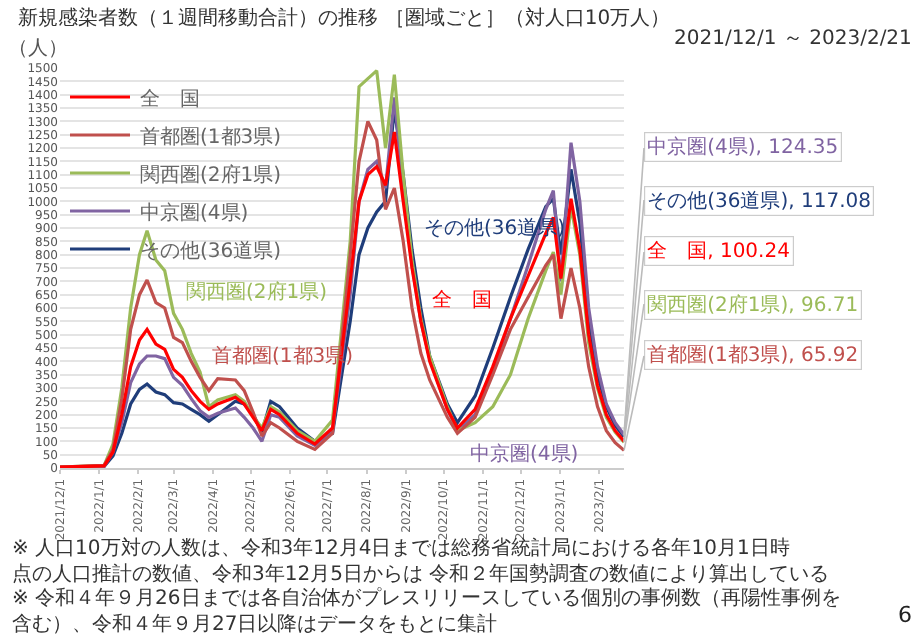  I want to click on annotation: 関西圏(2府1県), so click(257, 292).